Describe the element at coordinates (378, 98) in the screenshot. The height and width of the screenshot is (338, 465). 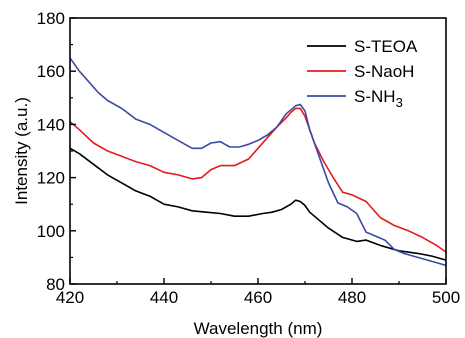
I see `legend-label-2: S-NH3` at that location.